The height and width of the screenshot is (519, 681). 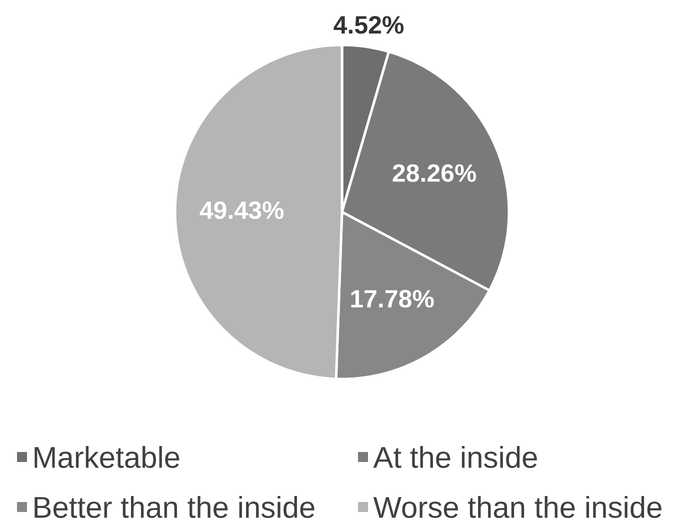 What do you see at coordinates (517, 507) in the screenshot?
I see `legend-label: Worse than the inside` at bounding box center [517, 507].